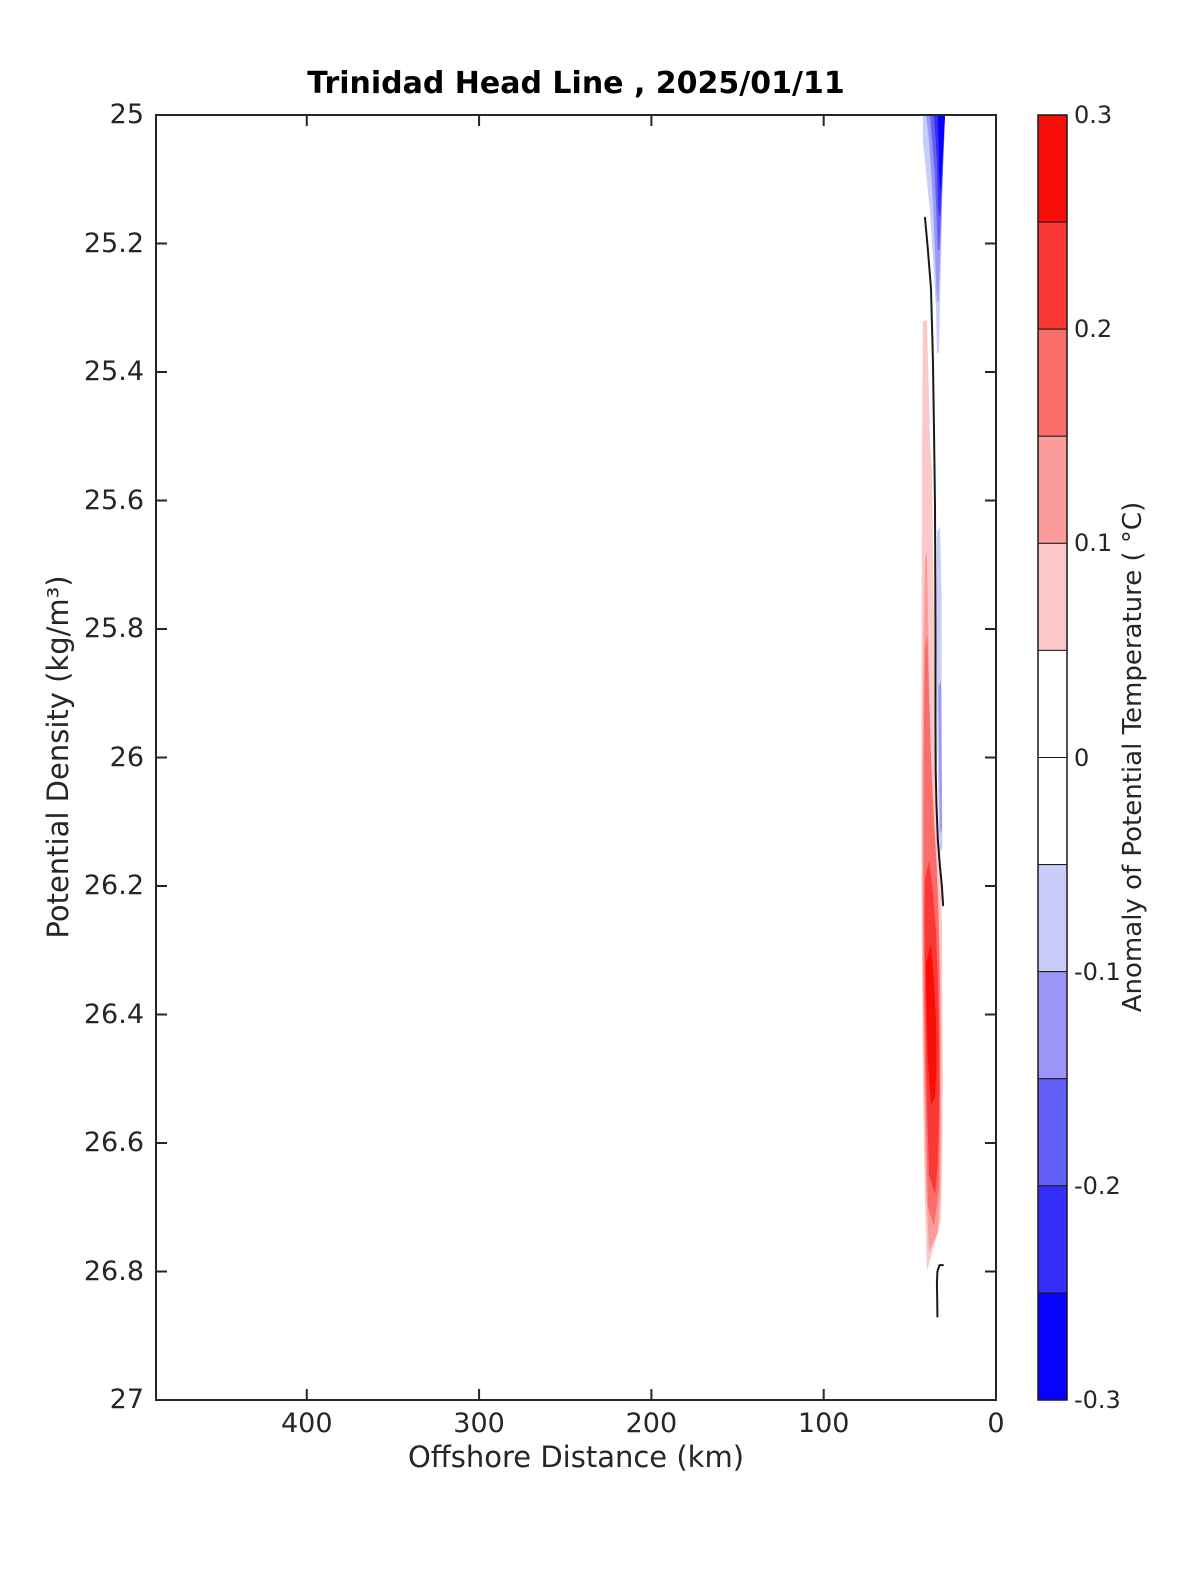 This screenshot has width=1200, height=1575. I want to click on y-tick-label: 25.2, so click(113, 243).